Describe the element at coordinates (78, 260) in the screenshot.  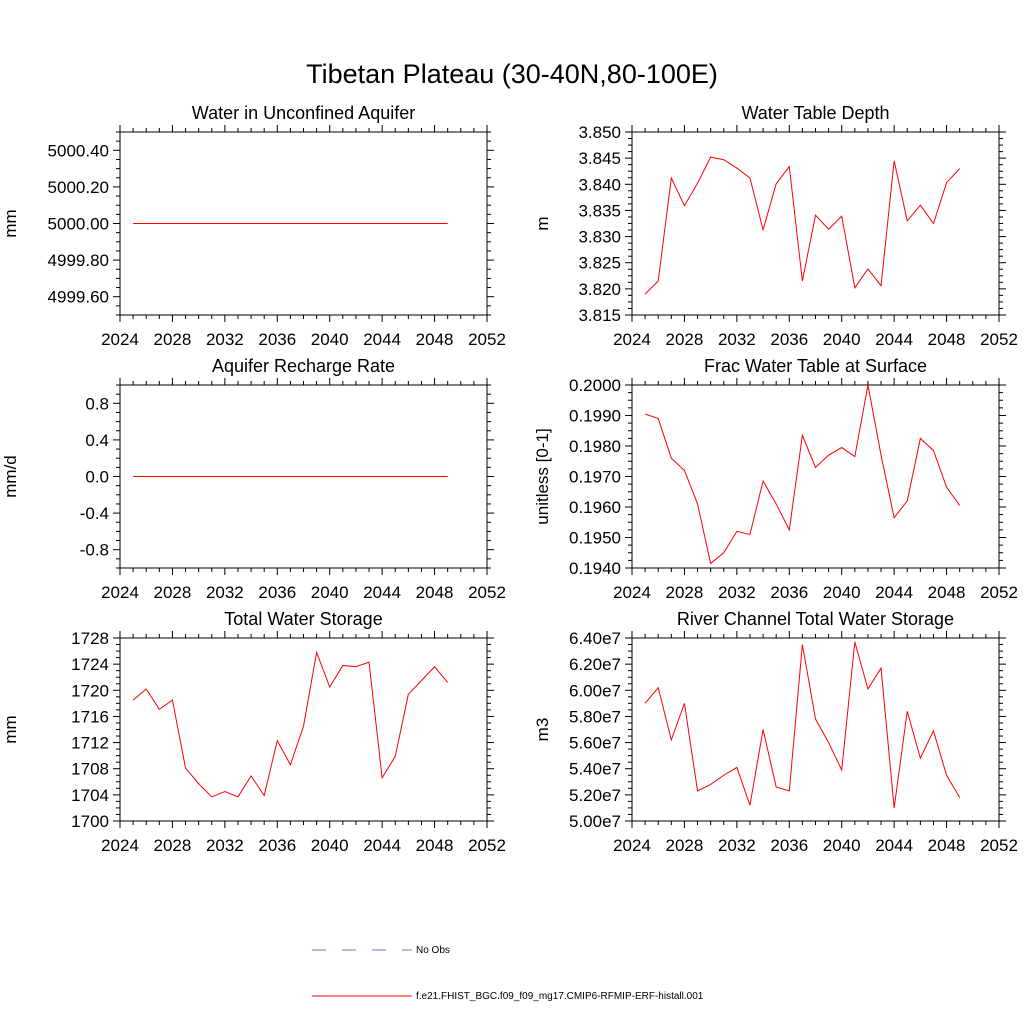
I see `y-tick-label: 4999.80` at that location.